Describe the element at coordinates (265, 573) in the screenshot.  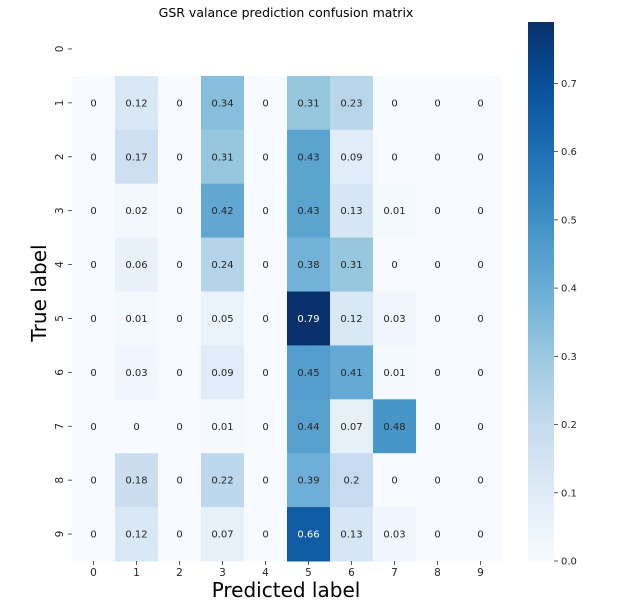
I see `x-tick-label: 4` at that location.